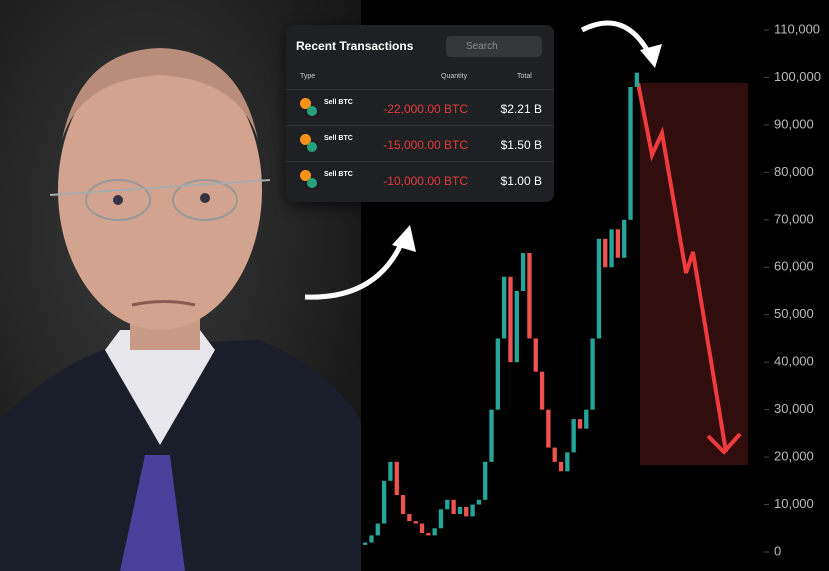  I want to click on tx-total: $2.21 B, so click(521, 109).